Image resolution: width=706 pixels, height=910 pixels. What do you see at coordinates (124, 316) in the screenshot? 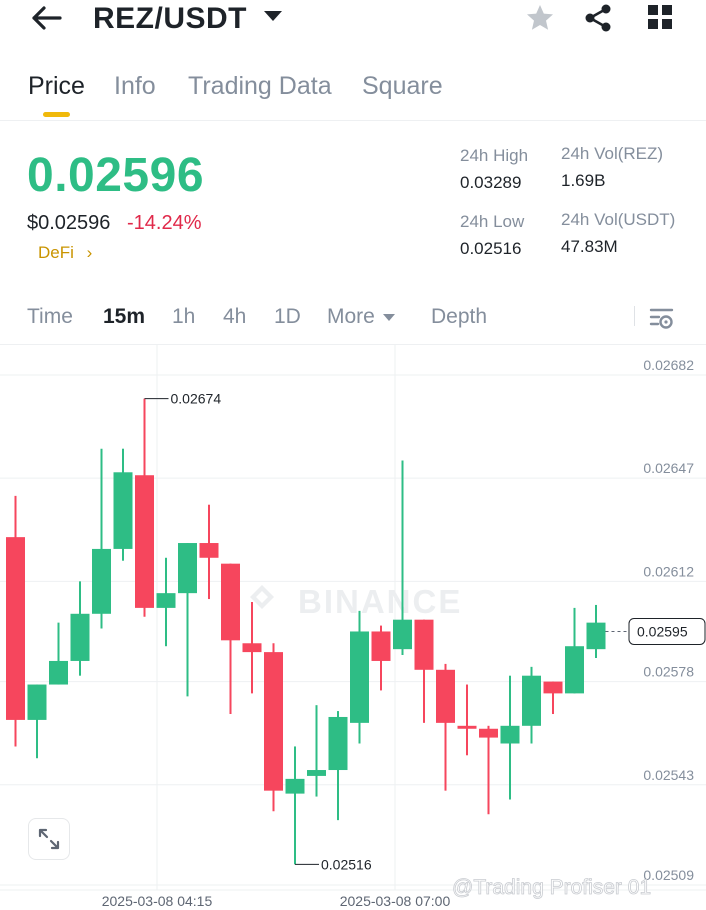
I see `interval-15m: 15m` at bounding box center [124, 316].